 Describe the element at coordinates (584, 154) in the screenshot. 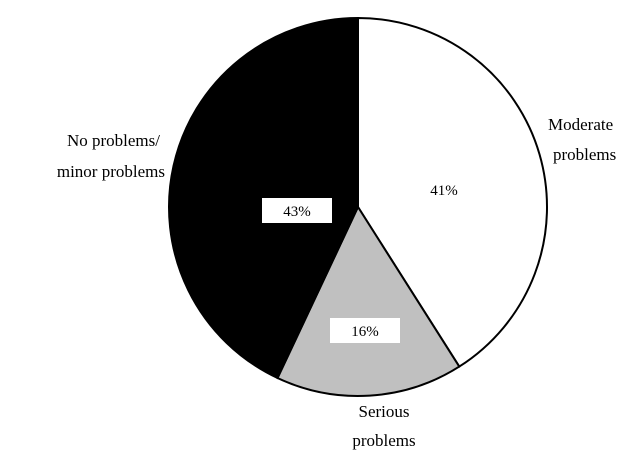

I see `category-label-moderate-line2: problems` at that location.